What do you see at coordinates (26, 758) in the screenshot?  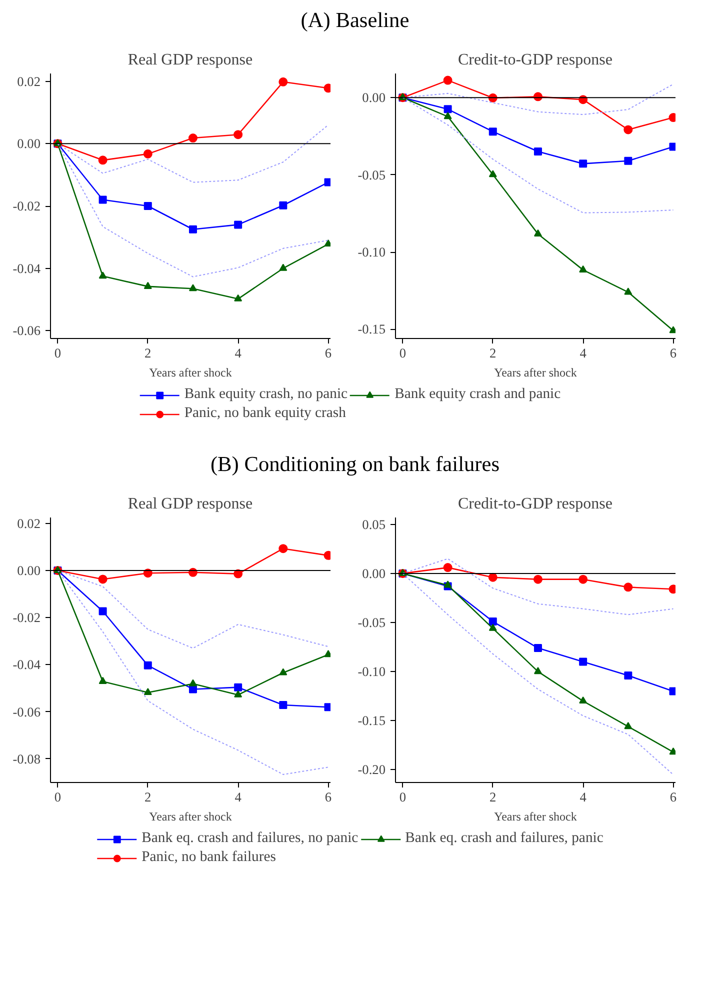 I see `y-tick-label: -0.08` at bounding box center [26, 758].